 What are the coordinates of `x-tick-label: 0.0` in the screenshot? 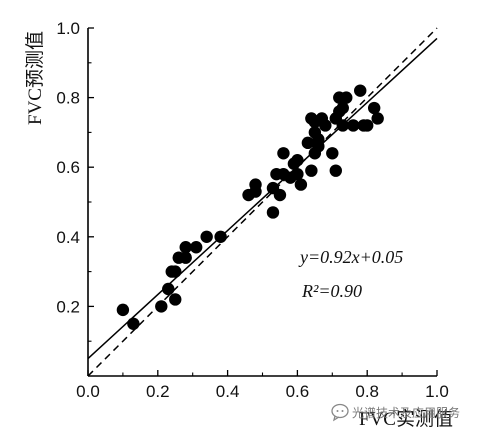 It's located at (88, 391).